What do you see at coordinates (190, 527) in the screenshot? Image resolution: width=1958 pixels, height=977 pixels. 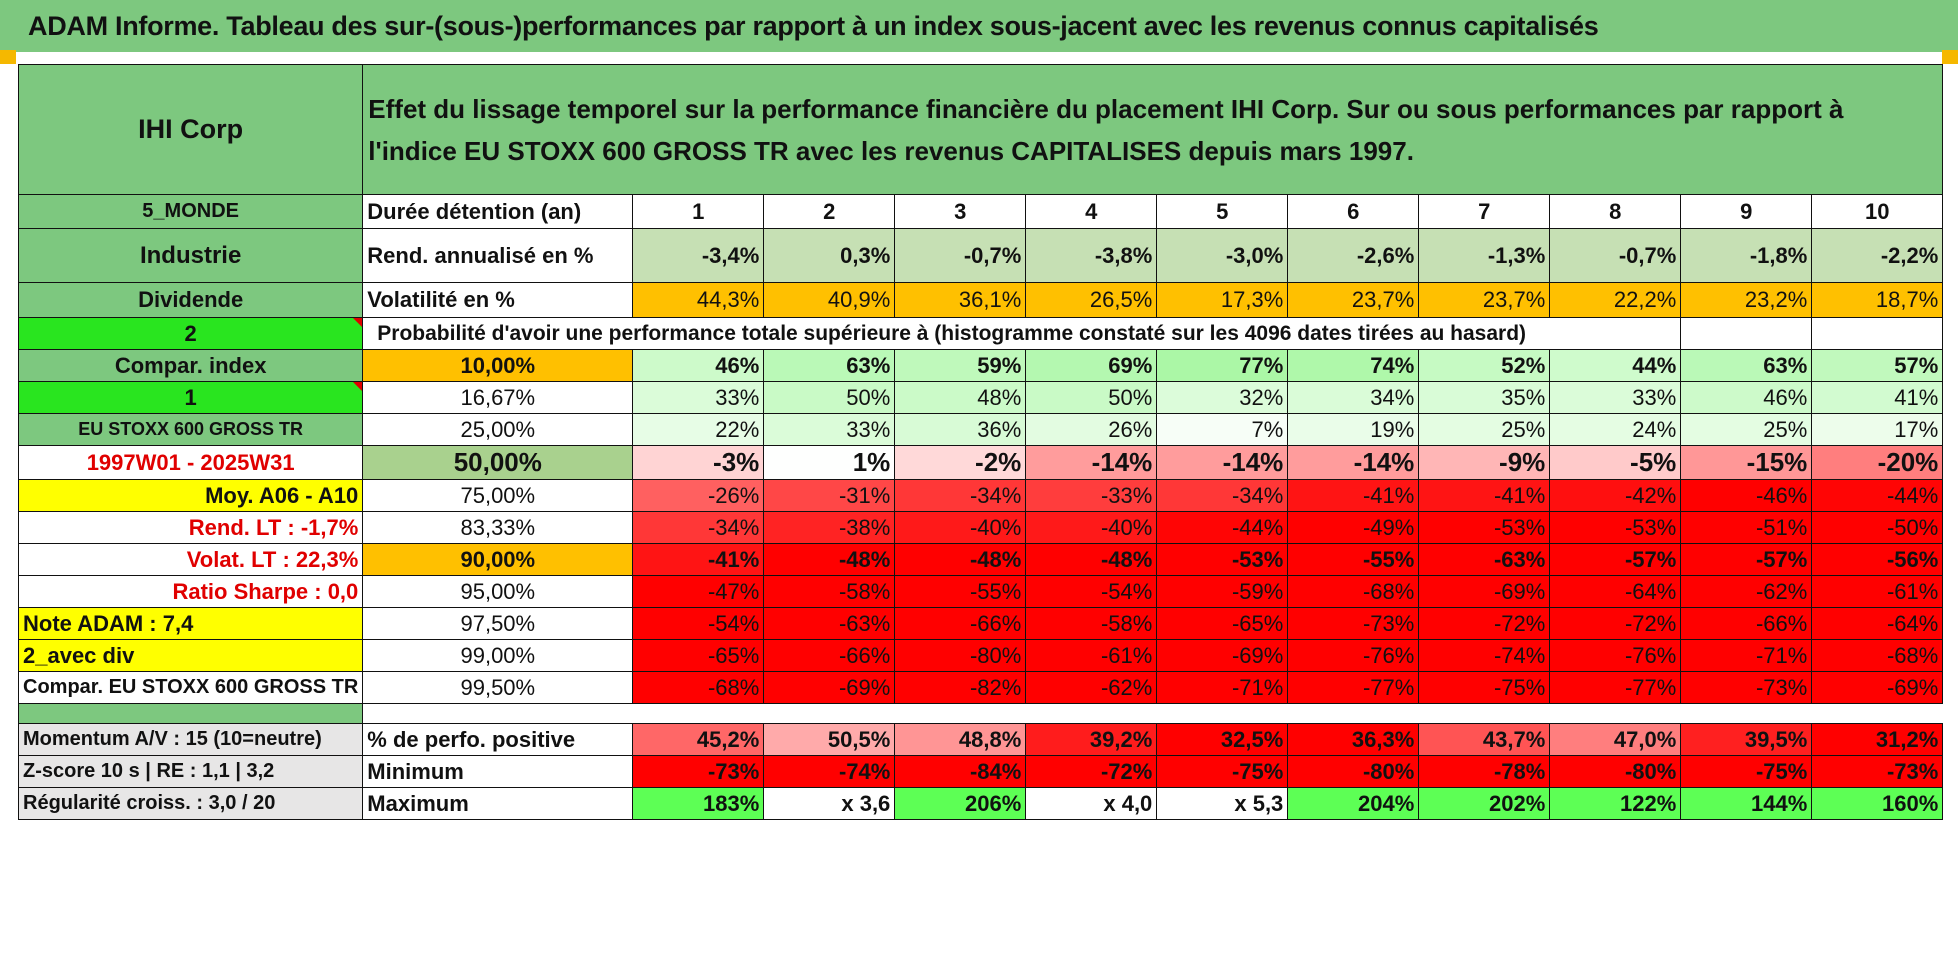 I see `long-term-return: Rend. LT : -1,7%` at bounding box center [190, 527].